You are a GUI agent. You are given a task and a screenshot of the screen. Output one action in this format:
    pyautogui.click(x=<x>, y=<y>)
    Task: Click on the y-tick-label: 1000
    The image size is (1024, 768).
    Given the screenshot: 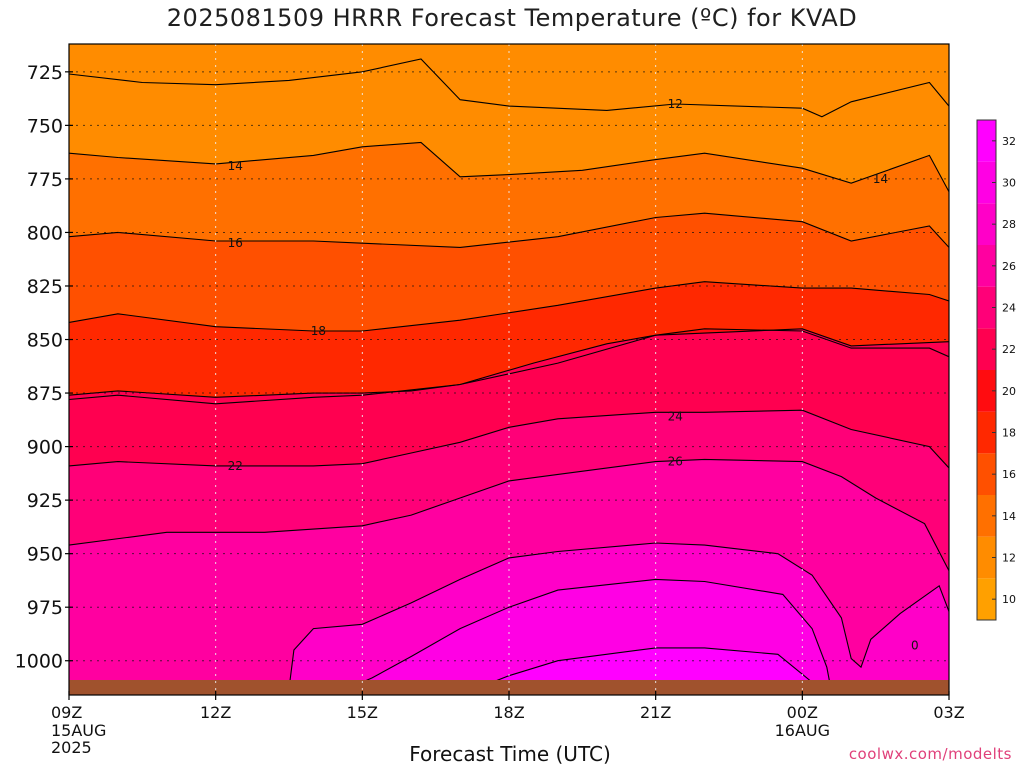 What is the action you would take?
    pyautogui.click(x=39, y=662)
    